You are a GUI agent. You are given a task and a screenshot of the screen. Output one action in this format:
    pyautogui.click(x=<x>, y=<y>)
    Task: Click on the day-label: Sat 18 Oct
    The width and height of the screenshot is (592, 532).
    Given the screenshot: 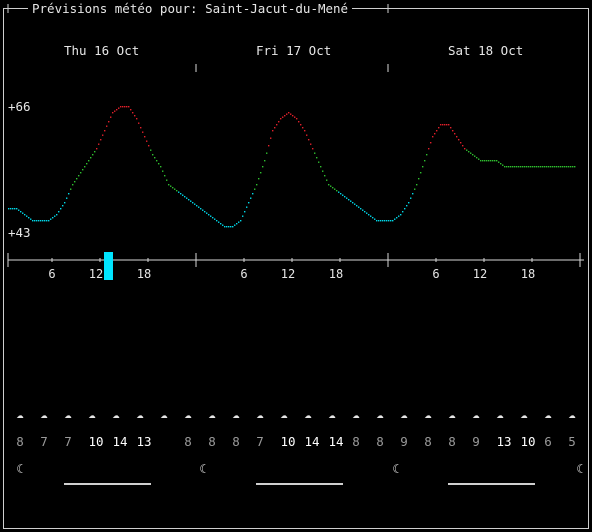 What is the action you would take?
    pyautogui.click(x=486, y=50)
    